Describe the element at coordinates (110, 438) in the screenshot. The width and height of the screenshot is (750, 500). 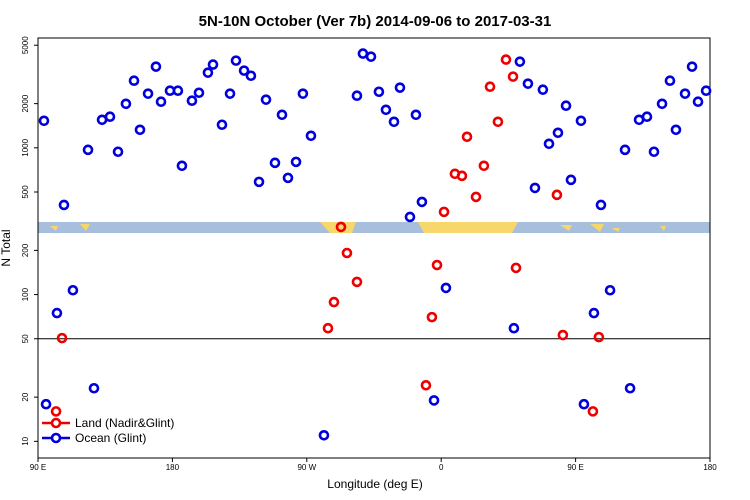
I see `legend-label: Ocean (Glint)` at that location.